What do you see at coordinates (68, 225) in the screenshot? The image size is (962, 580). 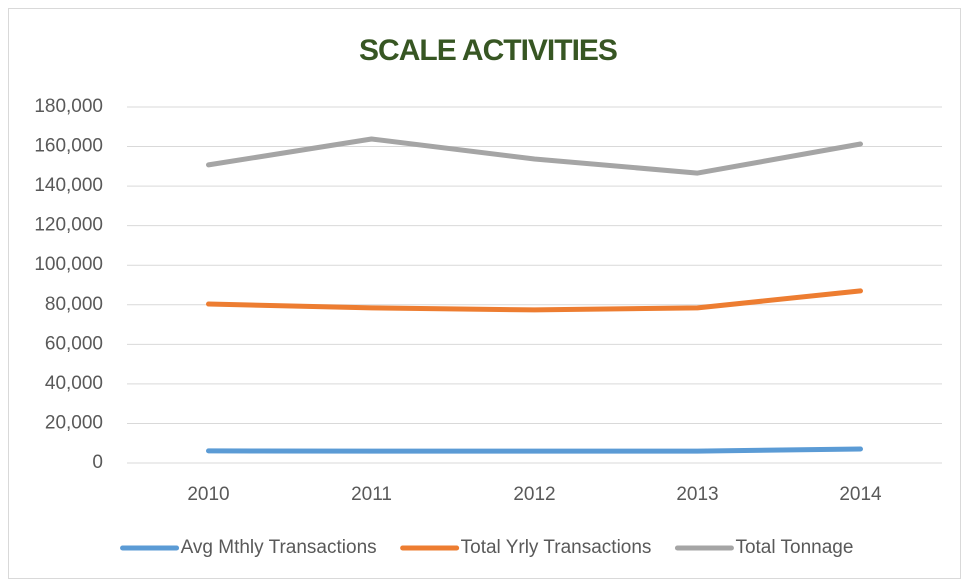 I see `y-tick-label: 120,000` at bounding box center [68, 225].